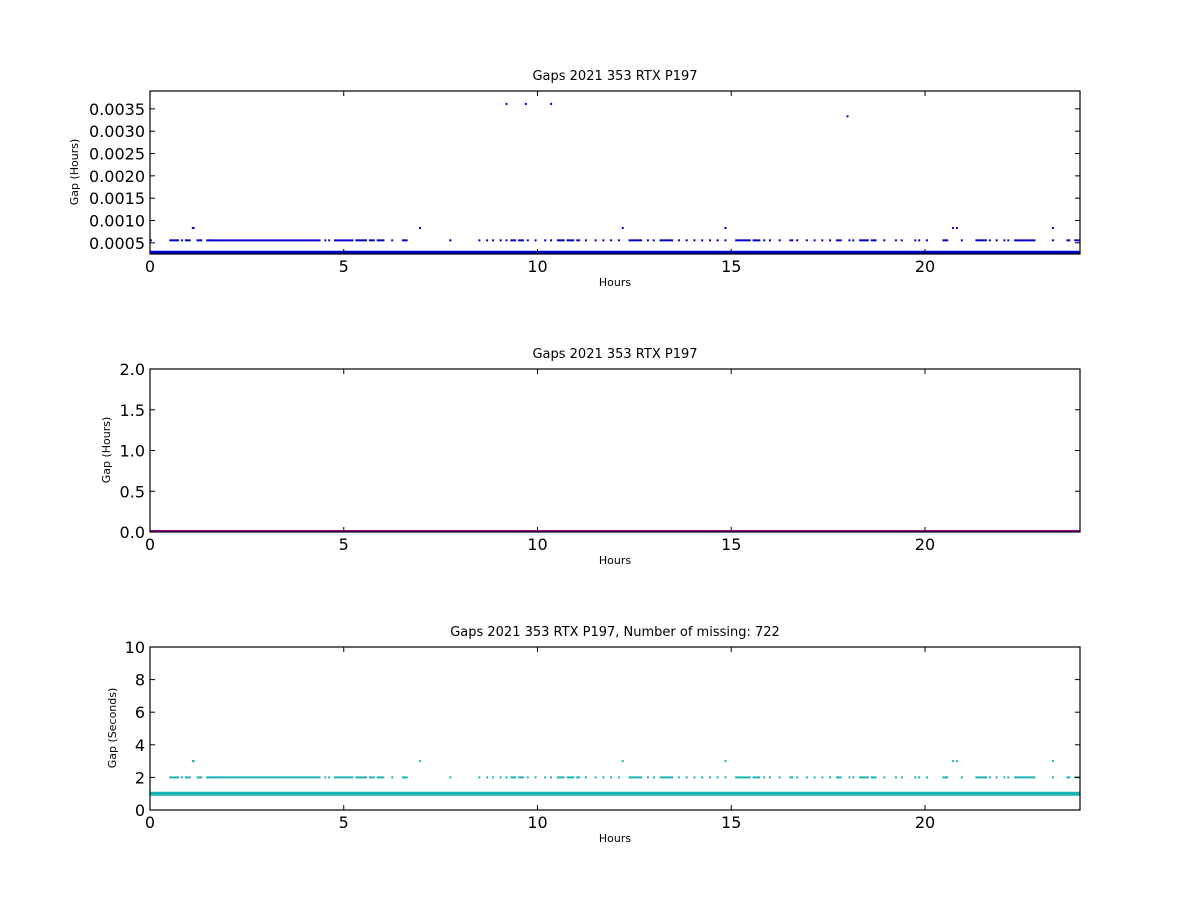 This screenshot has height=900, width=1200. What do you see at coordinates (117, 109) in the screenshot?
I see `y-tick-label: 0.0035` at bounding box center [117, 109].